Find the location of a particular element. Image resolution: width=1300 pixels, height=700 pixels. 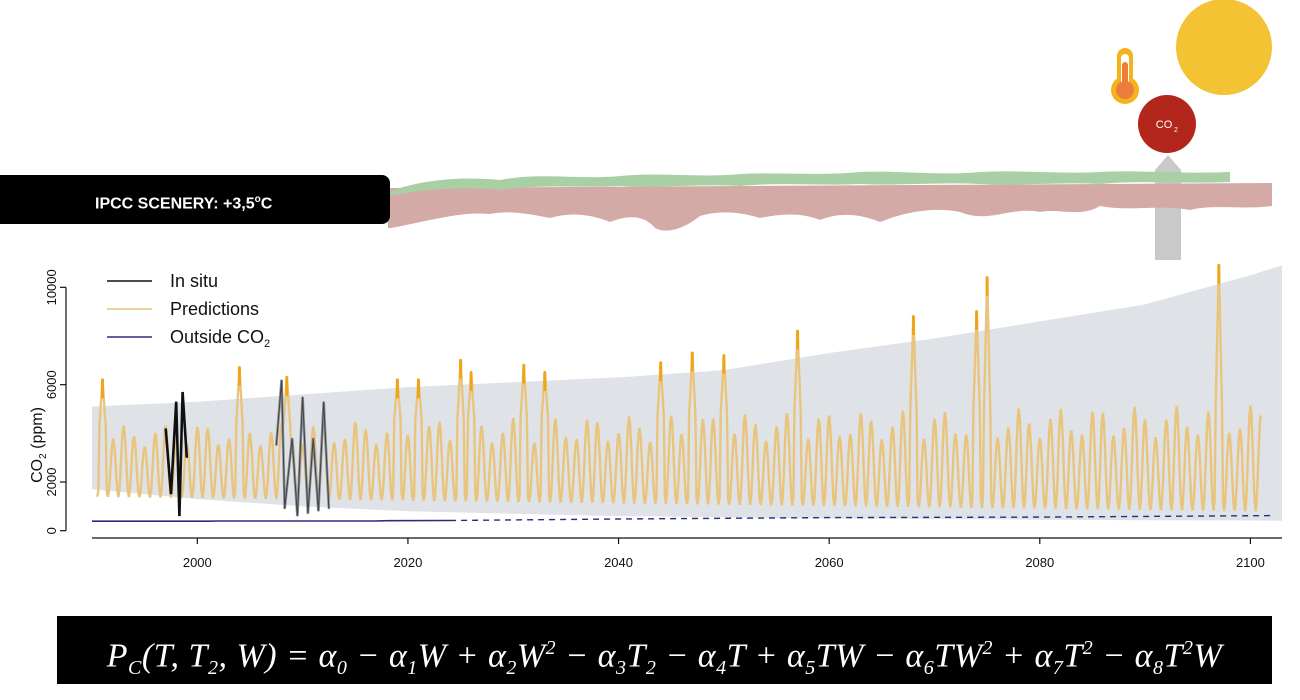

soil-profile-illustration is located at coordinates (830, 201).